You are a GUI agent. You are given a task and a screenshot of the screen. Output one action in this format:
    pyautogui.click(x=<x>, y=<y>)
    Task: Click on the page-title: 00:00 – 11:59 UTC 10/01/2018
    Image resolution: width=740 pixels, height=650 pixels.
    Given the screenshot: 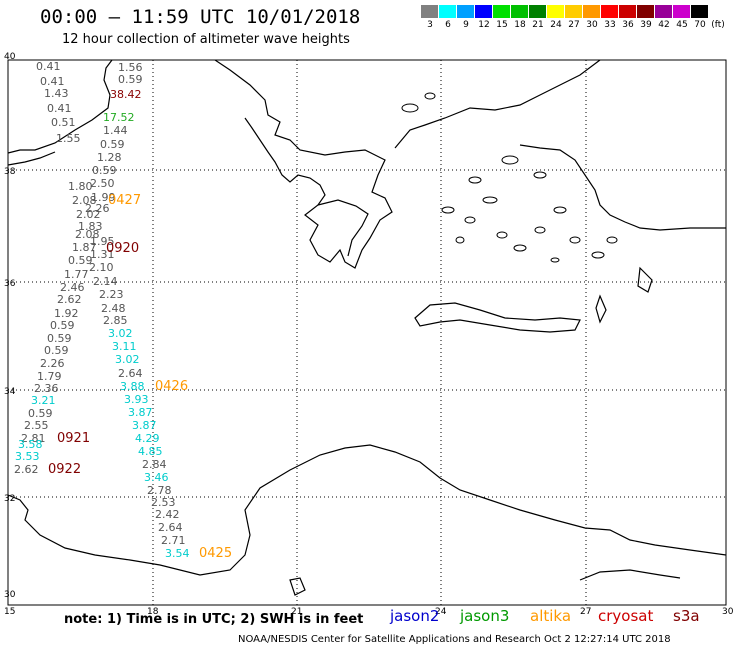 What is the action you would take?
    pyautogui.click(x=200, y=17)
    